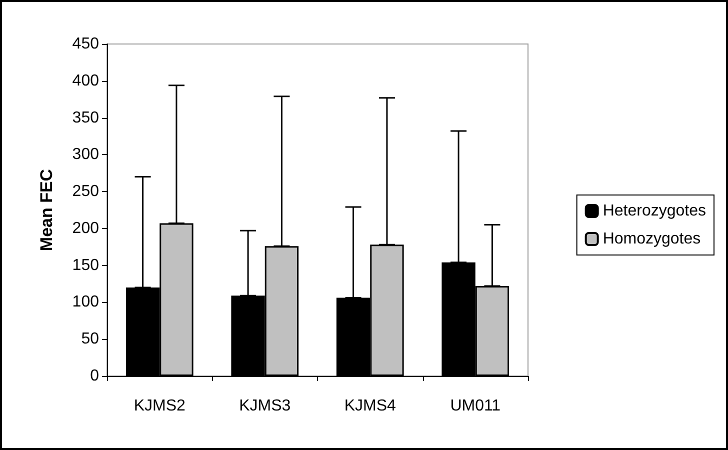  What do you see at coordinates (265, 406) in the screenshot?
I see `x-tick-label: KJMS3` at bounding box center [265, 406].